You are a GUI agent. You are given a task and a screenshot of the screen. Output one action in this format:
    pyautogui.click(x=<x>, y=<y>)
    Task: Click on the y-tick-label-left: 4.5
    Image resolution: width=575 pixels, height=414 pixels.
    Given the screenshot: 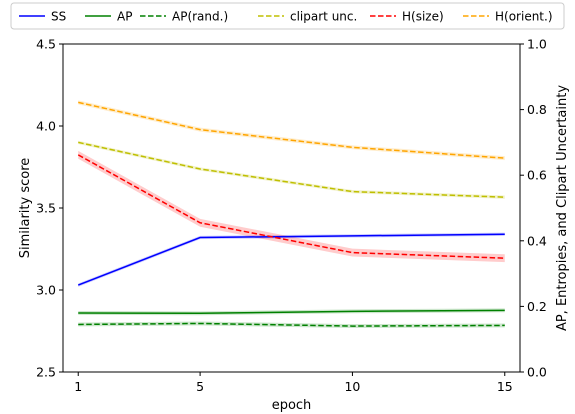 What is the action you would take?
    pyautogui.click(x=46, y=44)
    